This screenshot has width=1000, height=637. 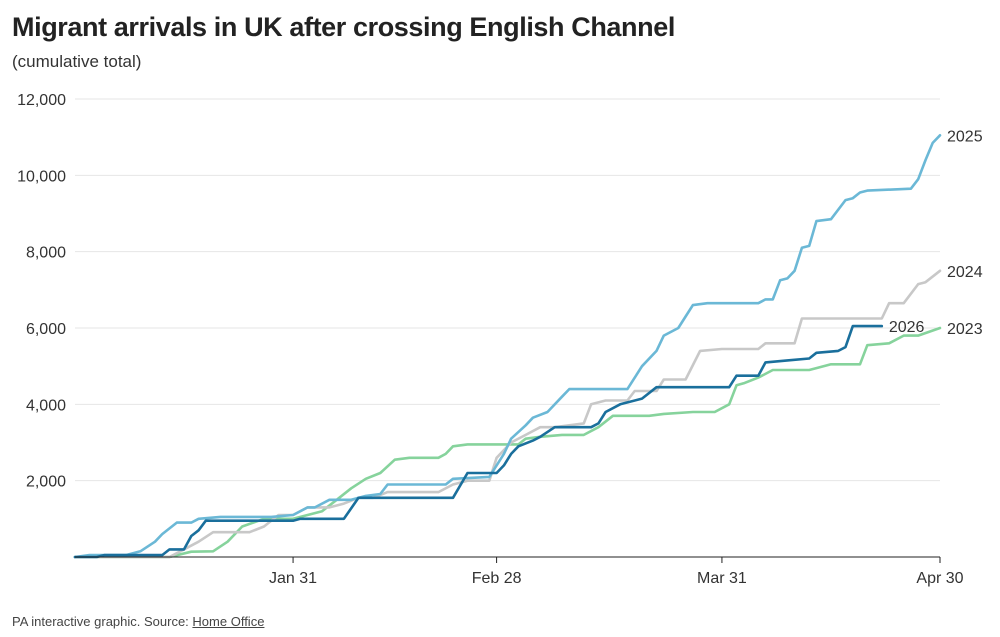 What do you see at coordinates (77, 61) in the screenshot?
I see `chart-subtitle: (cumulative total)` at bounding box center [77, 61].